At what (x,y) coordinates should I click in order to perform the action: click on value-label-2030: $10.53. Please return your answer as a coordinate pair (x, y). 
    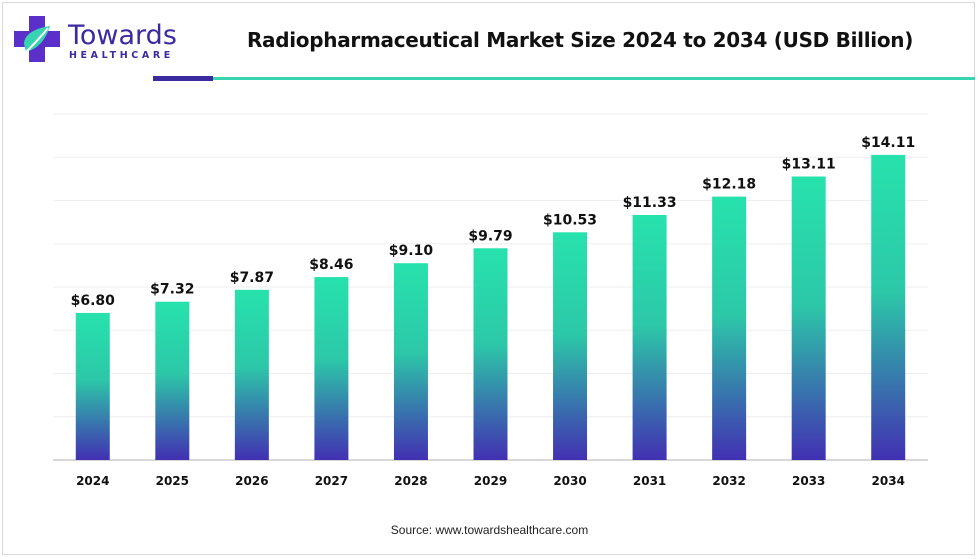
    Looking at the image, I should click on (570, 220).